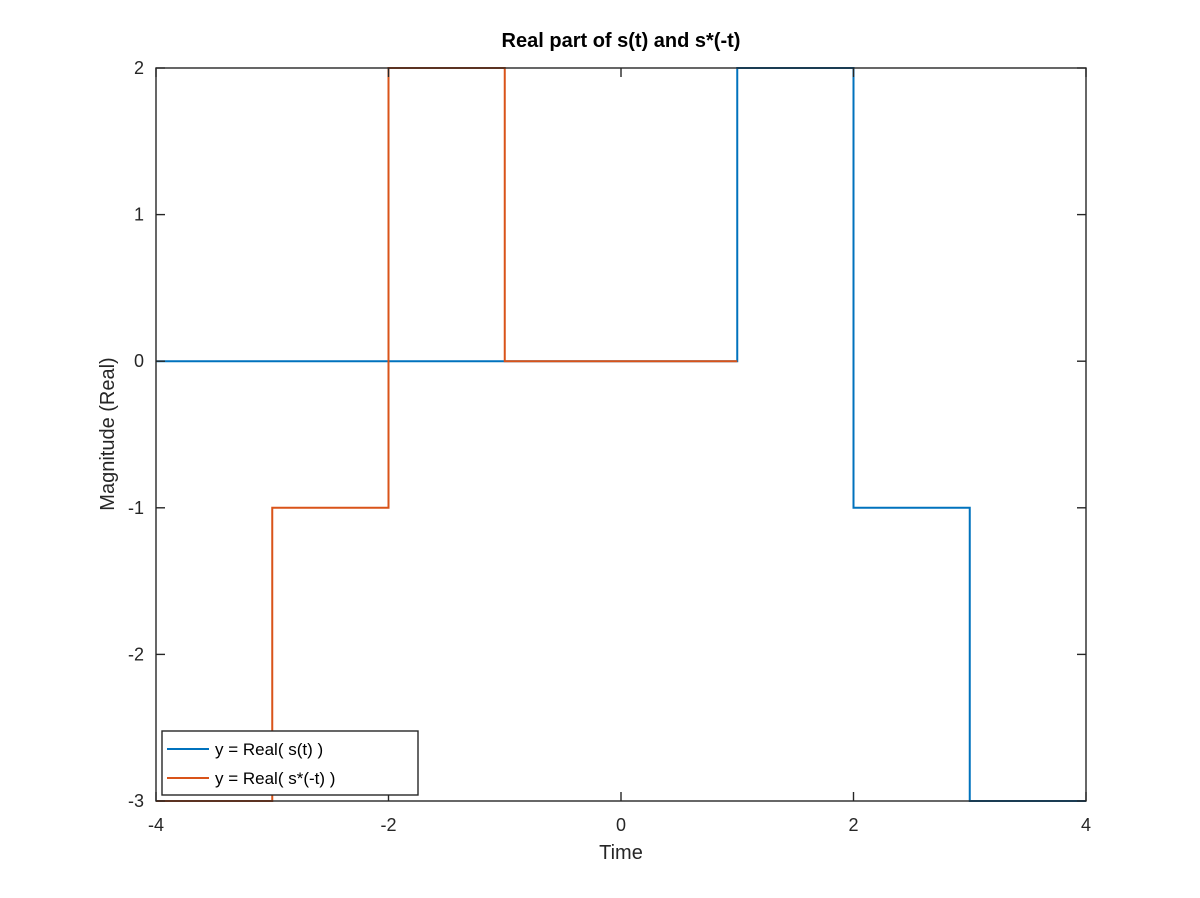  I want to click on x-tick-label: 2, so click(853, 825).